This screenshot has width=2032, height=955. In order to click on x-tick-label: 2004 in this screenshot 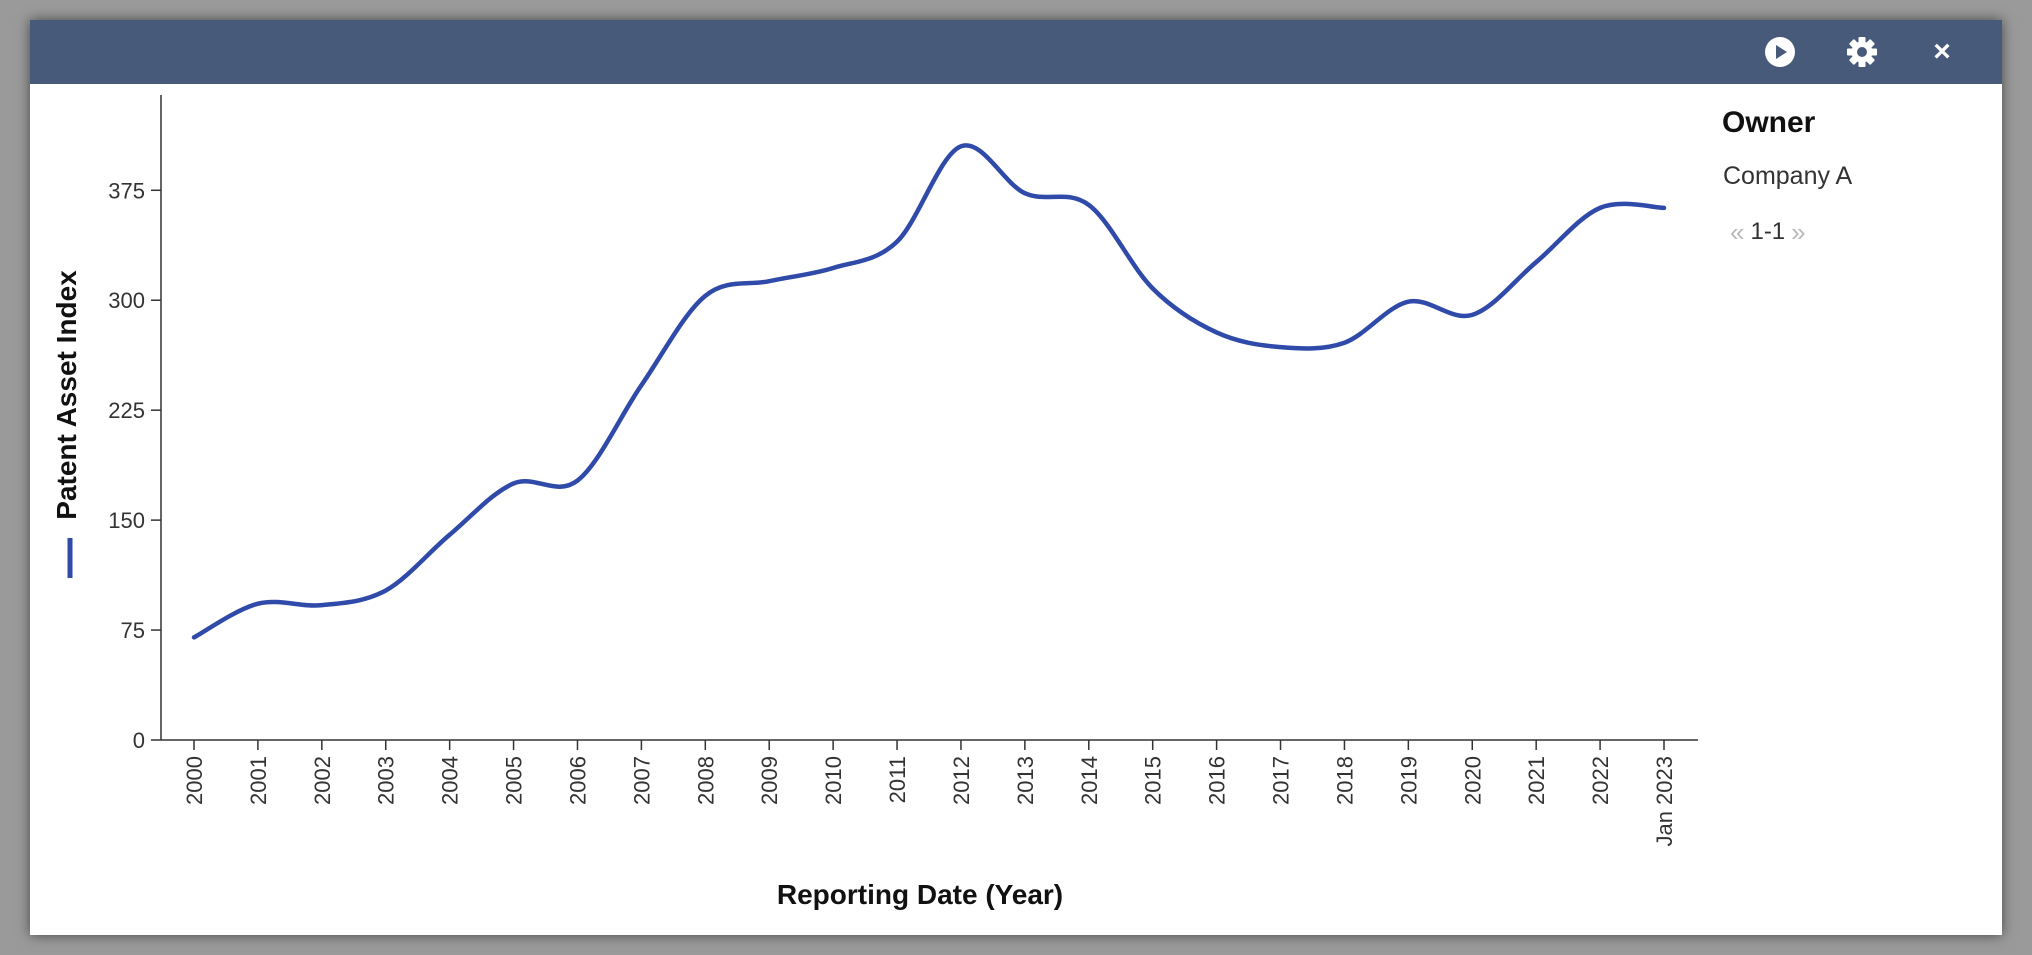, I will do `click(450, 780)`.